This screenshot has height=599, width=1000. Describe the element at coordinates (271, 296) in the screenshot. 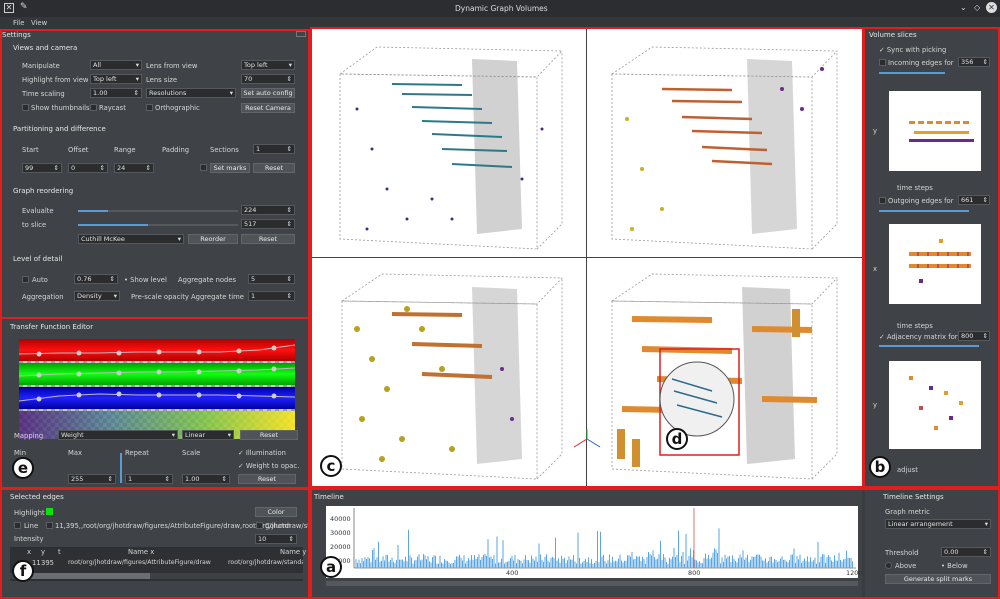

I see `aggregate-time-spin: 1 ⇕` at that location.